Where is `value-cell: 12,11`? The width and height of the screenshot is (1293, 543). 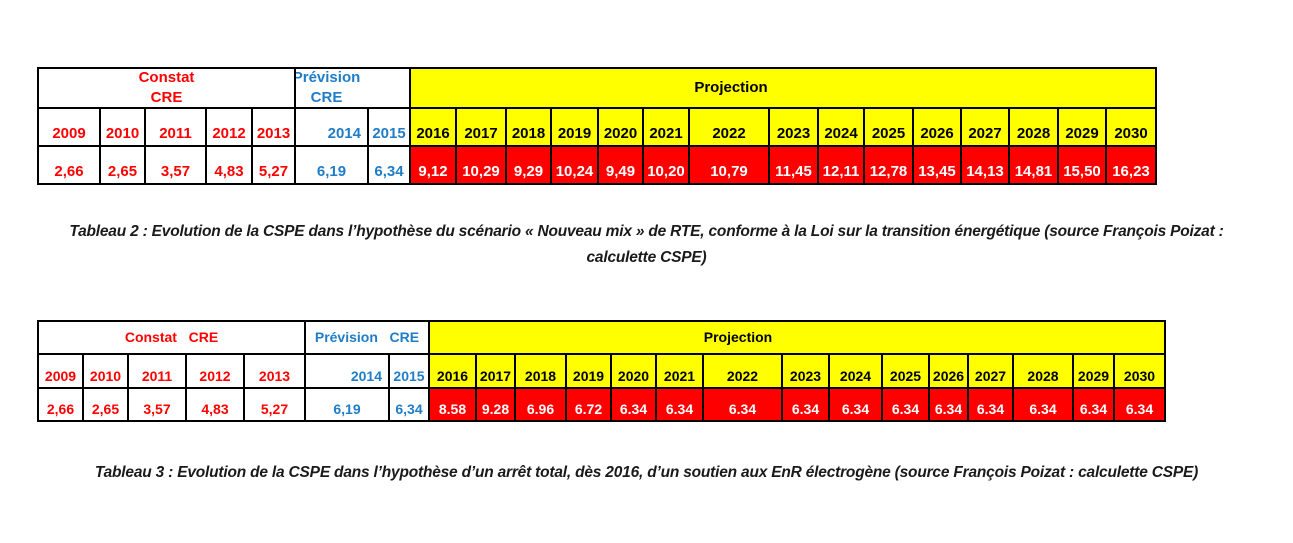
value-cell: 12,11 is located at coordinates (840, 164).